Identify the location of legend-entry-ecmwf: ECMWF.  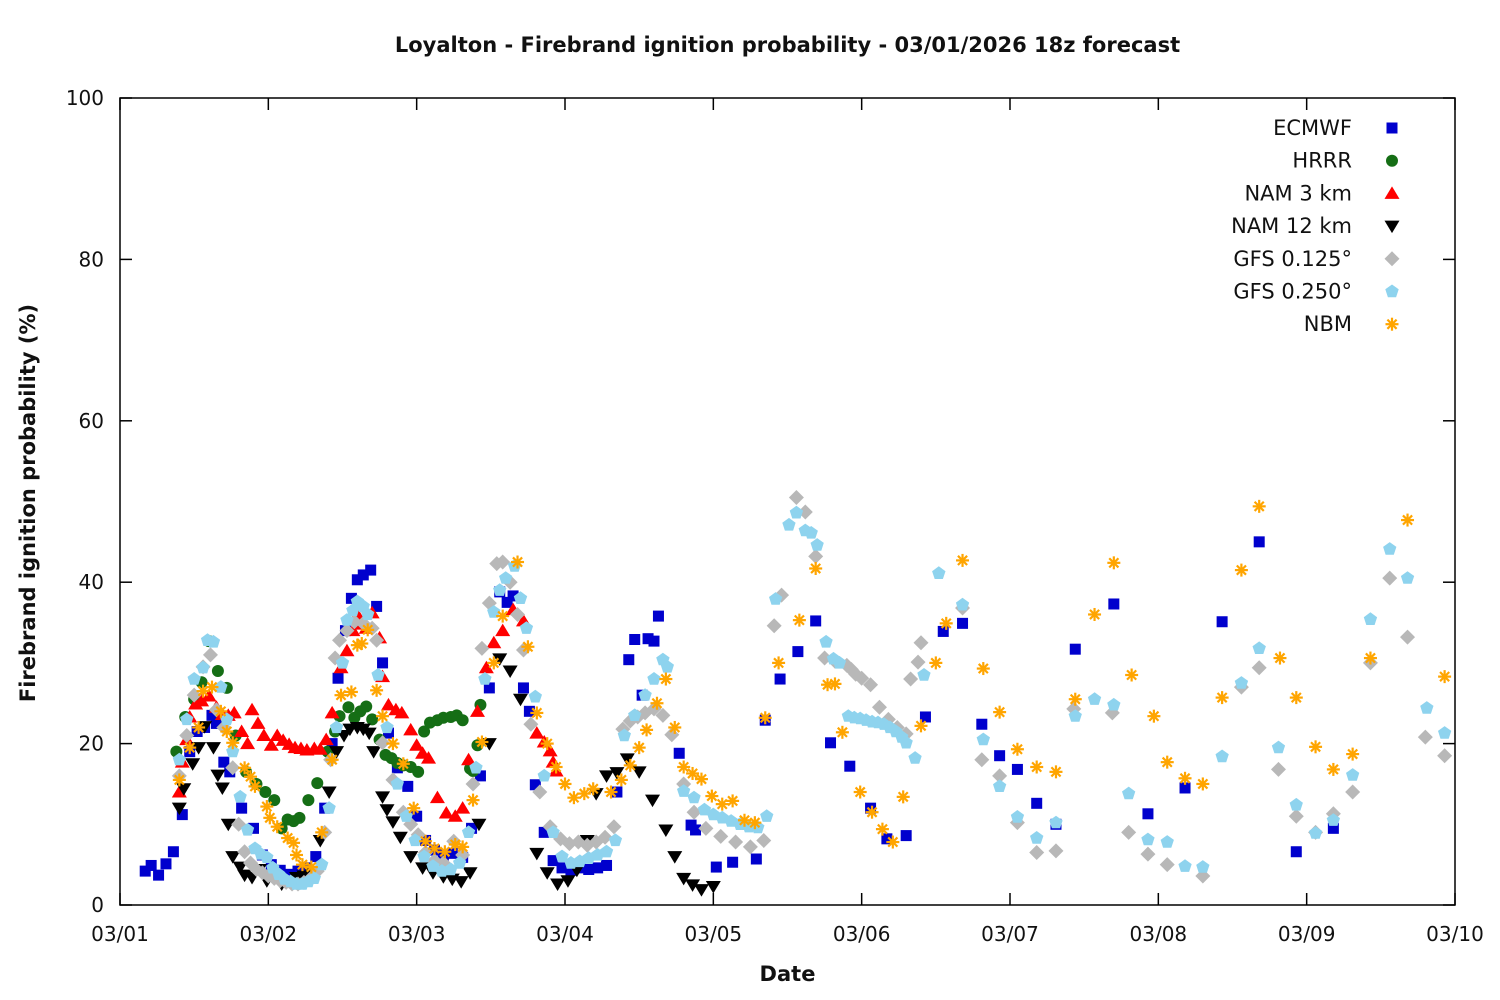
(1335, 128).